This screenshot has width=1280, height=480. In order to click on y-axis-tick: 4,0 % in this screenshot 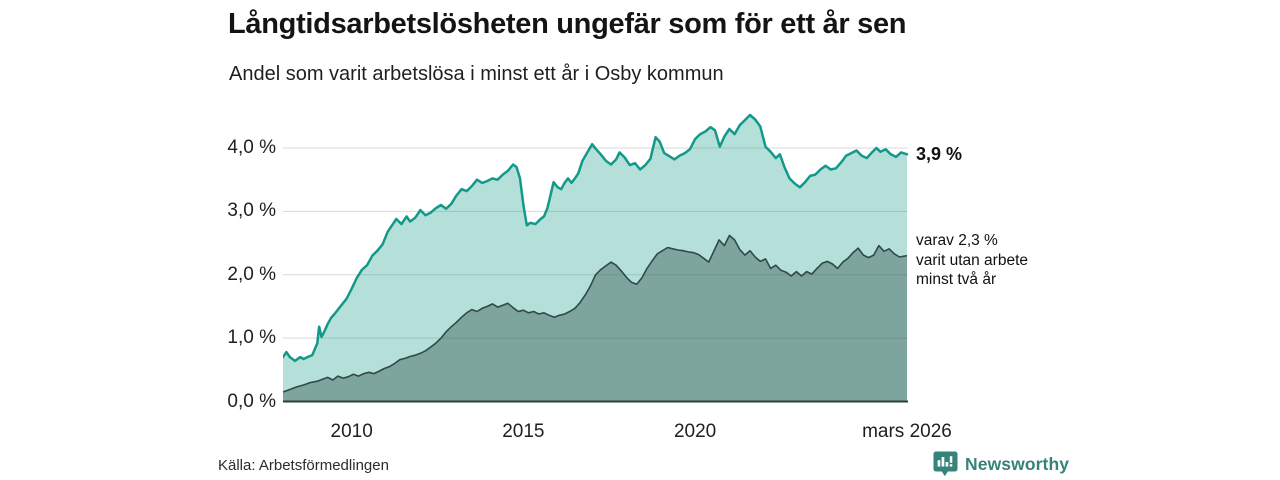, I will do `click(251, 147)`.